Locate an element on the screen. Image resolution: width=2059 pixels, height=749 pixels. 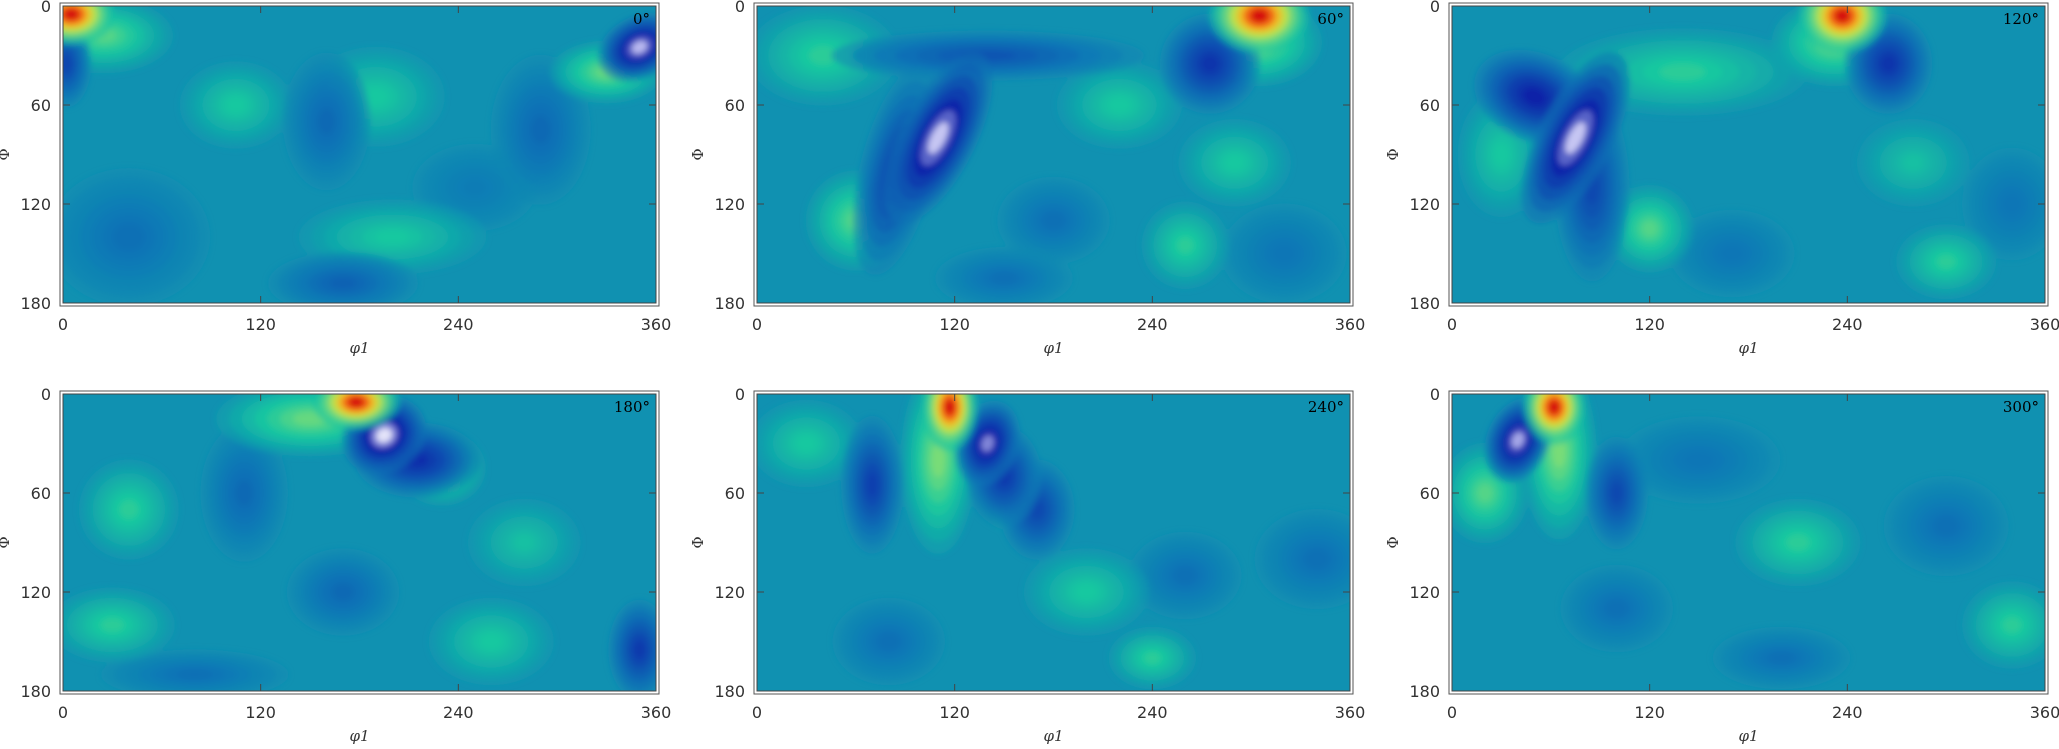
panel-angle-label: 120° is located at coordinates (2021, 19).